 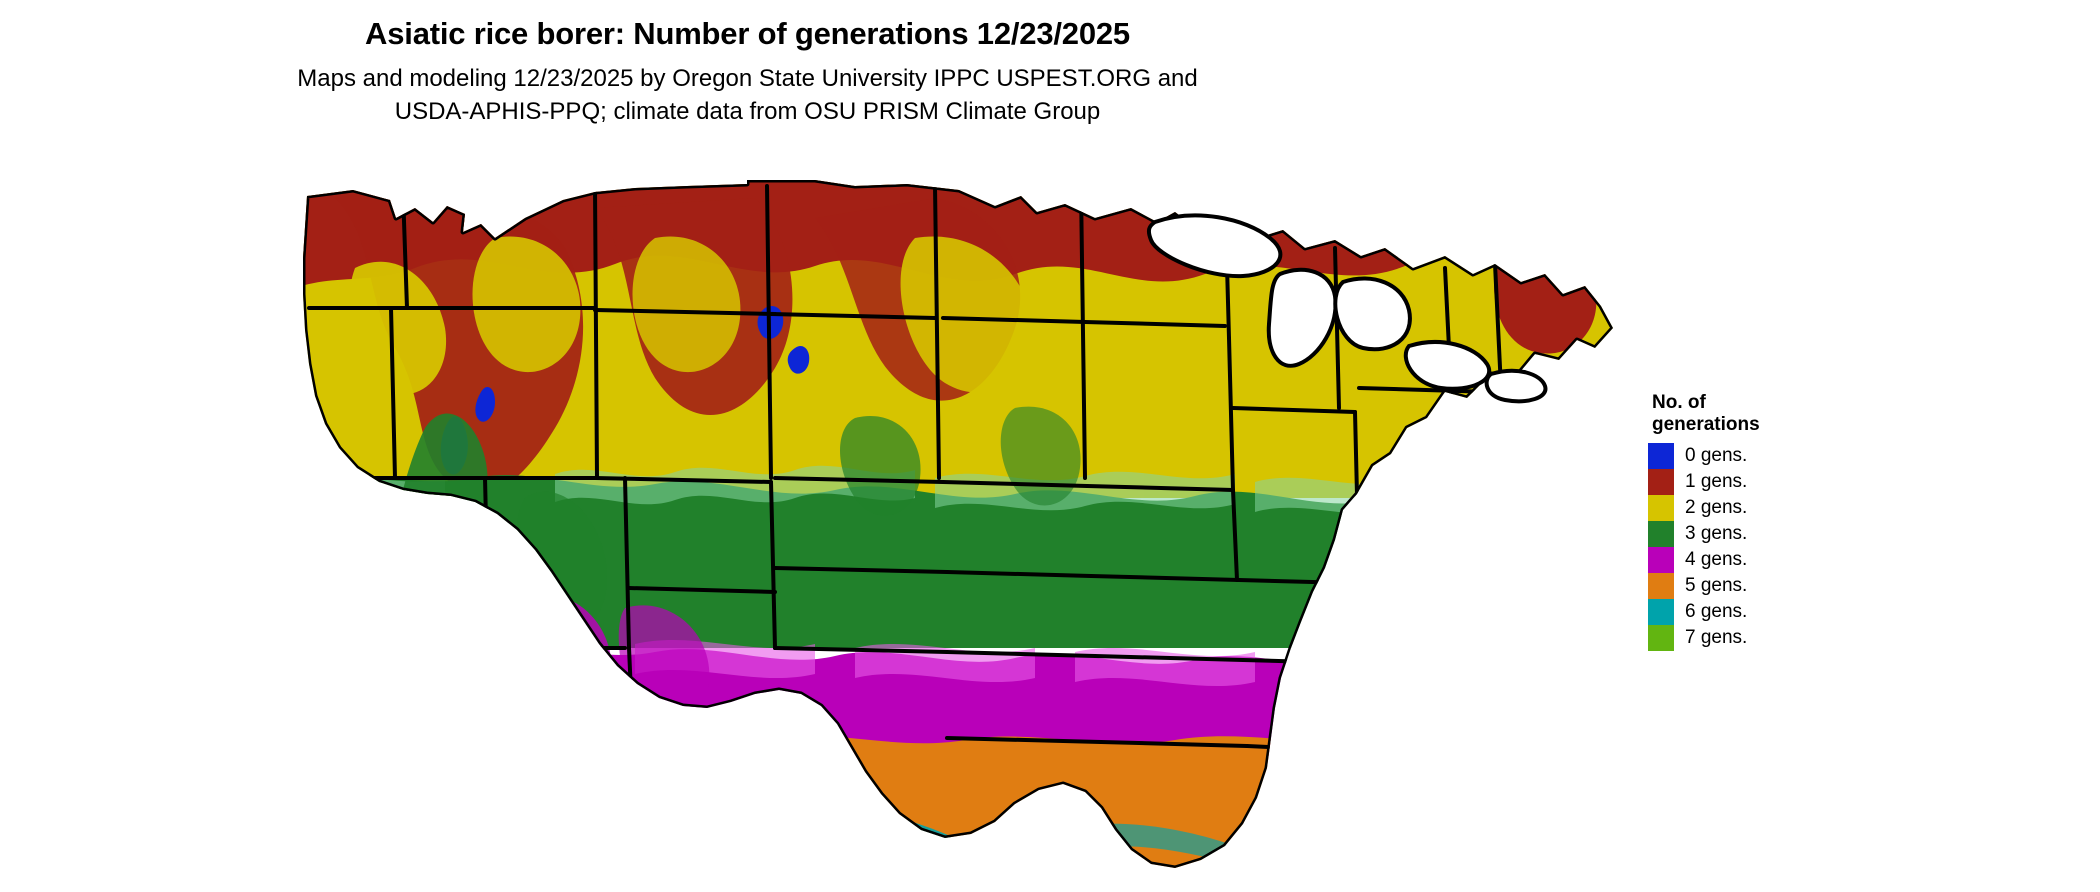 I want to click on legend-item-7-gens: 7 gens., so click(x=1778, y=638).